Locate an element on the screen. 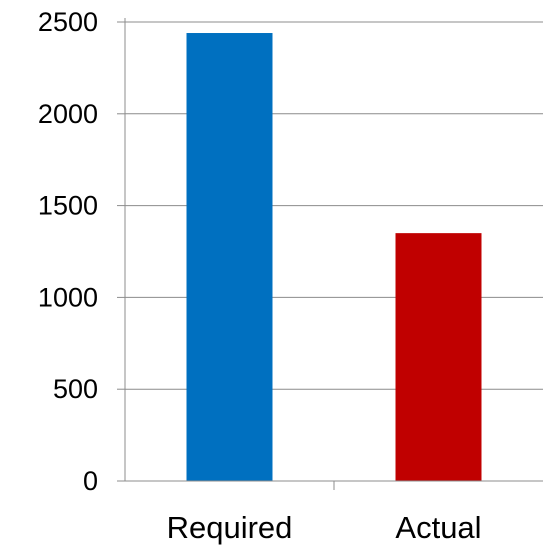  bar-required is located at coordinates (229, 257).